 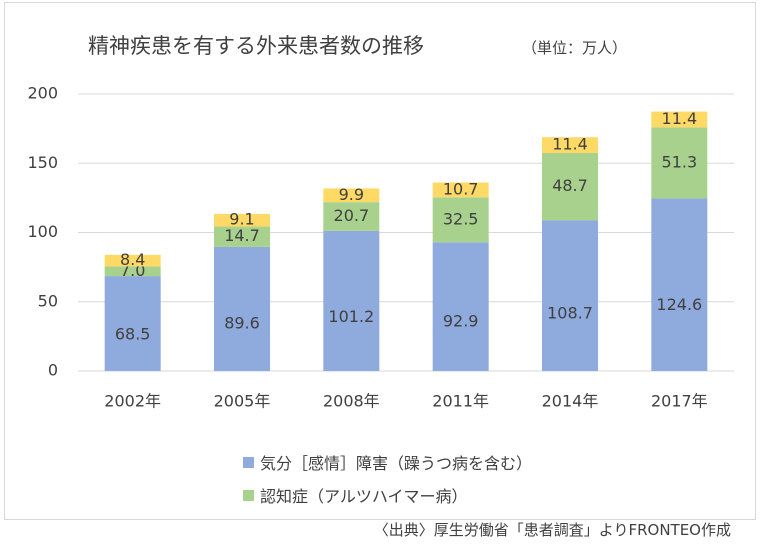 I want to click on data-label-0-2: 101.2, so click(x=351, y=316).